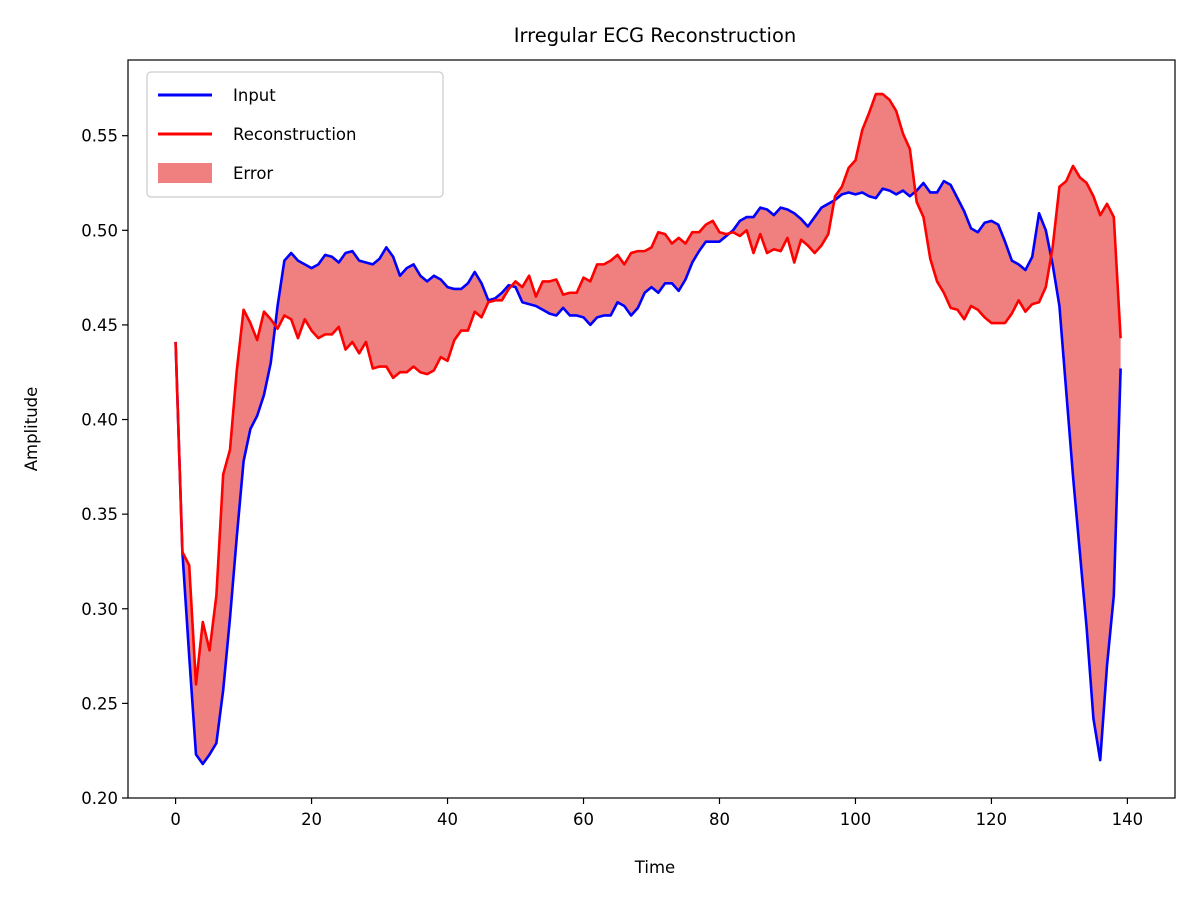  What do you see at coordinates (104, 467) in the screenshot?
I see `y-axis: 0.20 0.25 0.30 0.35 0.40 0.45 0.50 0.55` at bounding box center [104, 467].